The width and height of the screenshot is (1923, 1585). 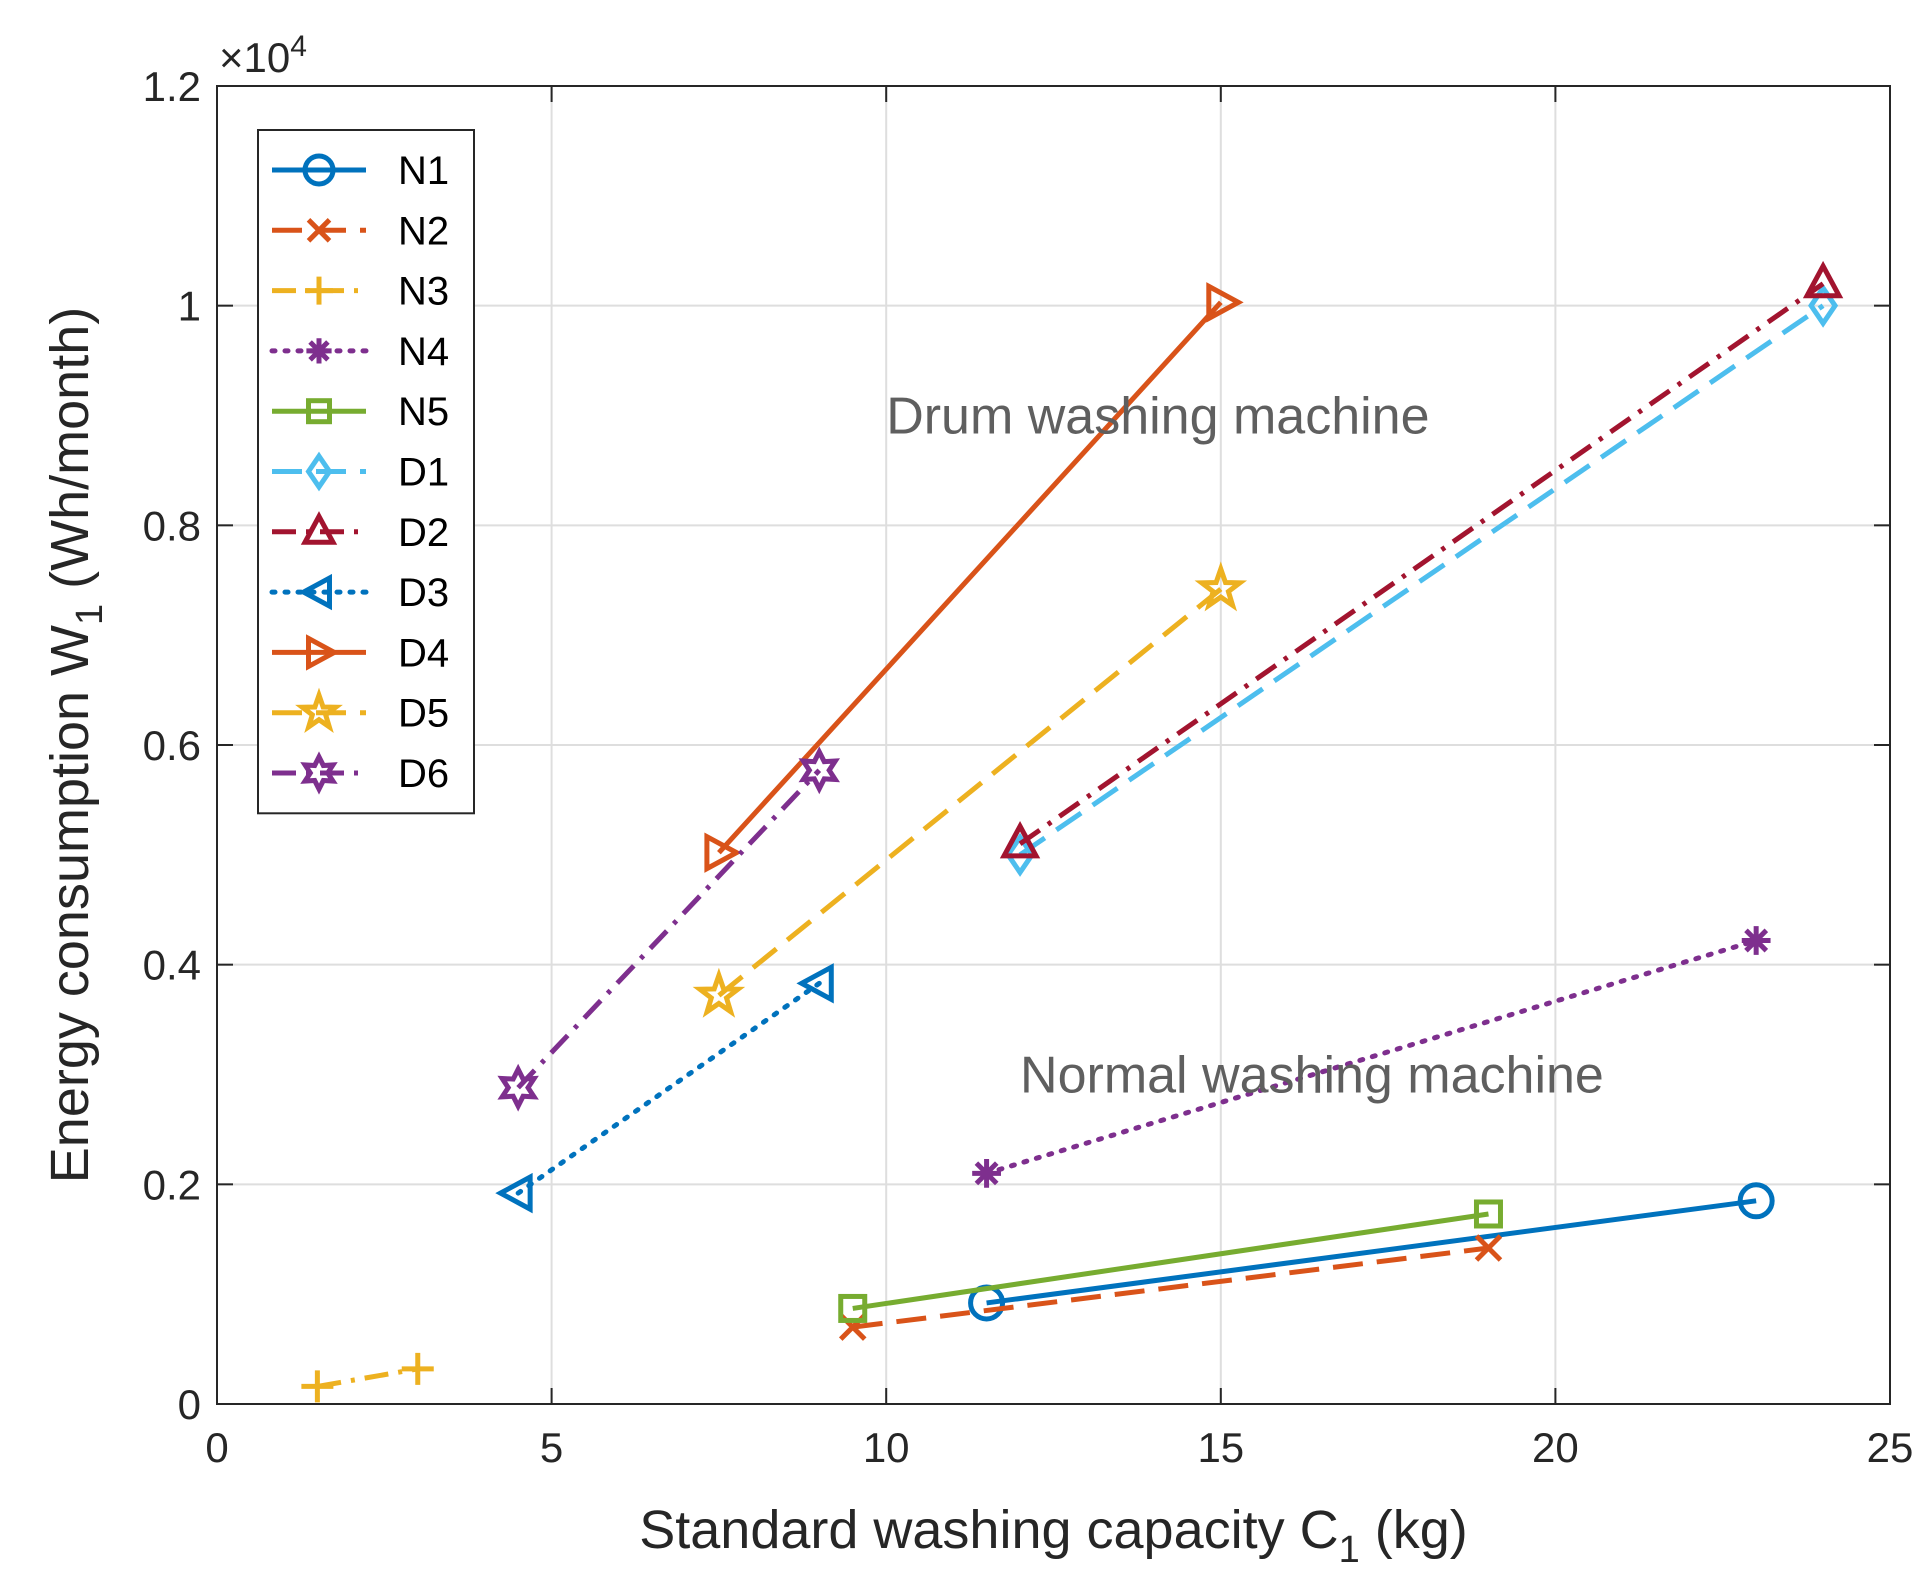 What do you see at coordinates (172, 745) in the screenshot?
I see `y-tick-label: 0.6` at bounding box center [172, 745].